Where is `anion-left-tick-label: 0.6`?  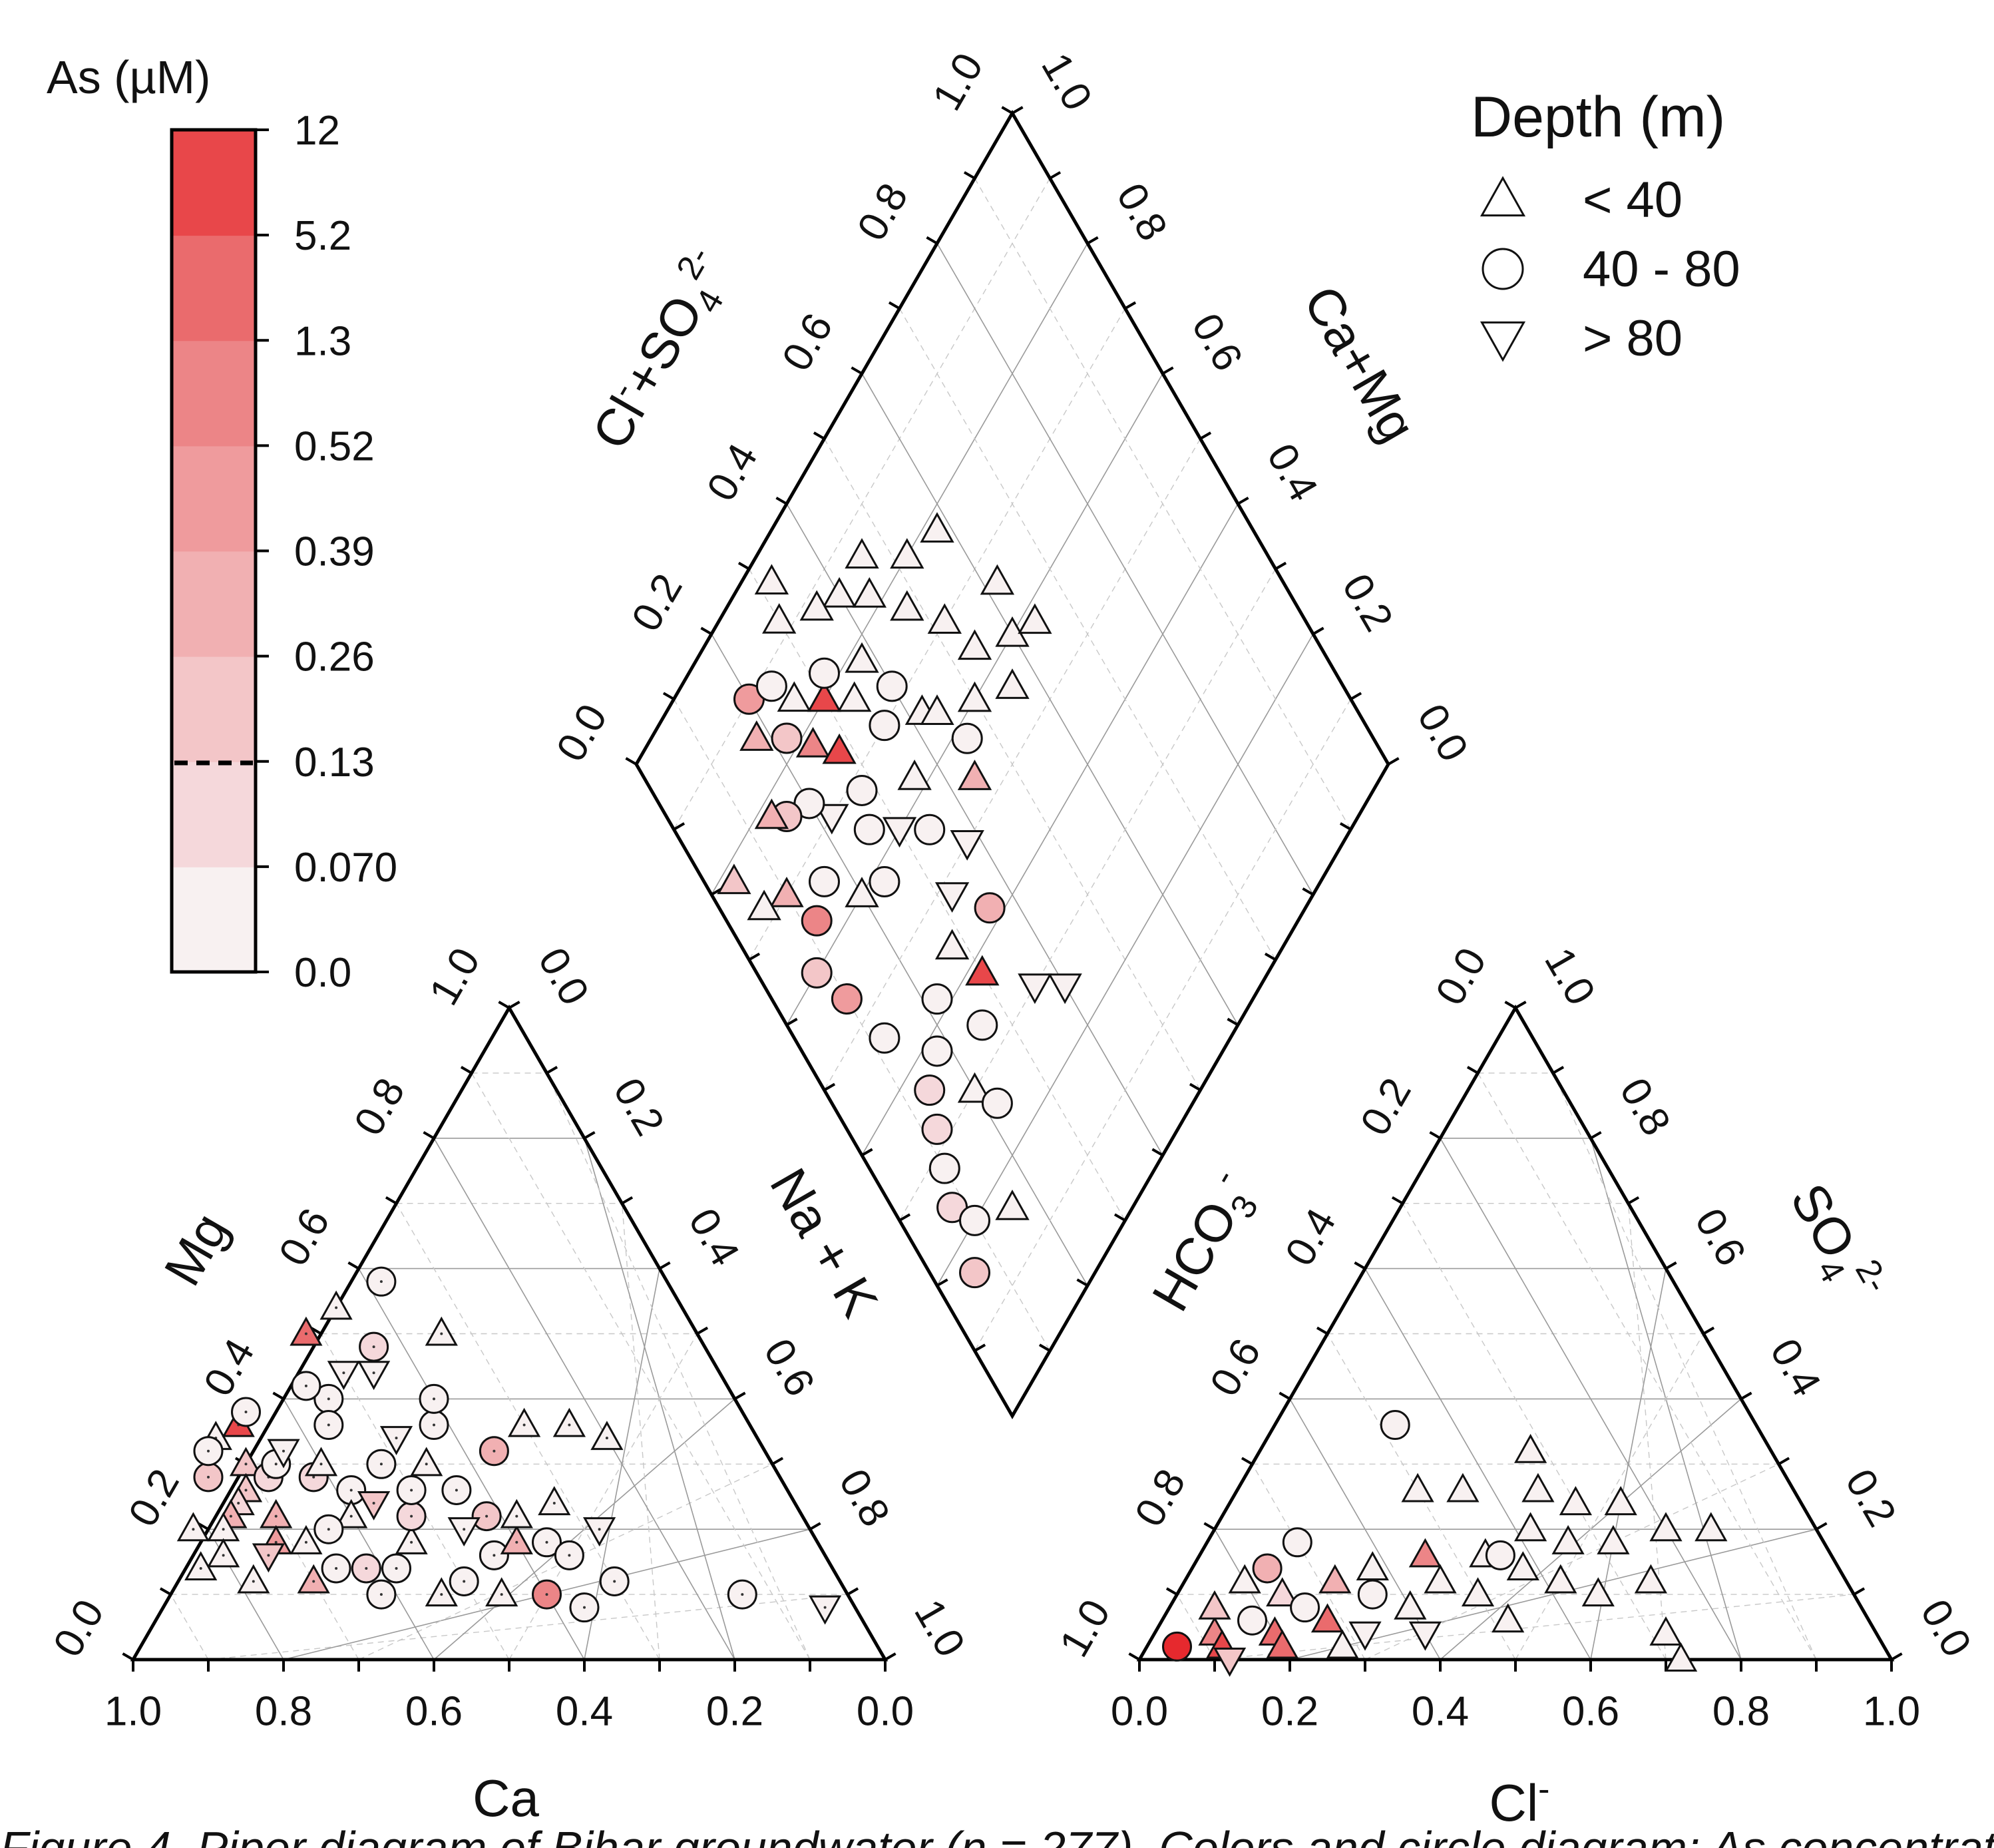 anion-left-tick-label: 0.6 is located at coordinates (1235, 1367).